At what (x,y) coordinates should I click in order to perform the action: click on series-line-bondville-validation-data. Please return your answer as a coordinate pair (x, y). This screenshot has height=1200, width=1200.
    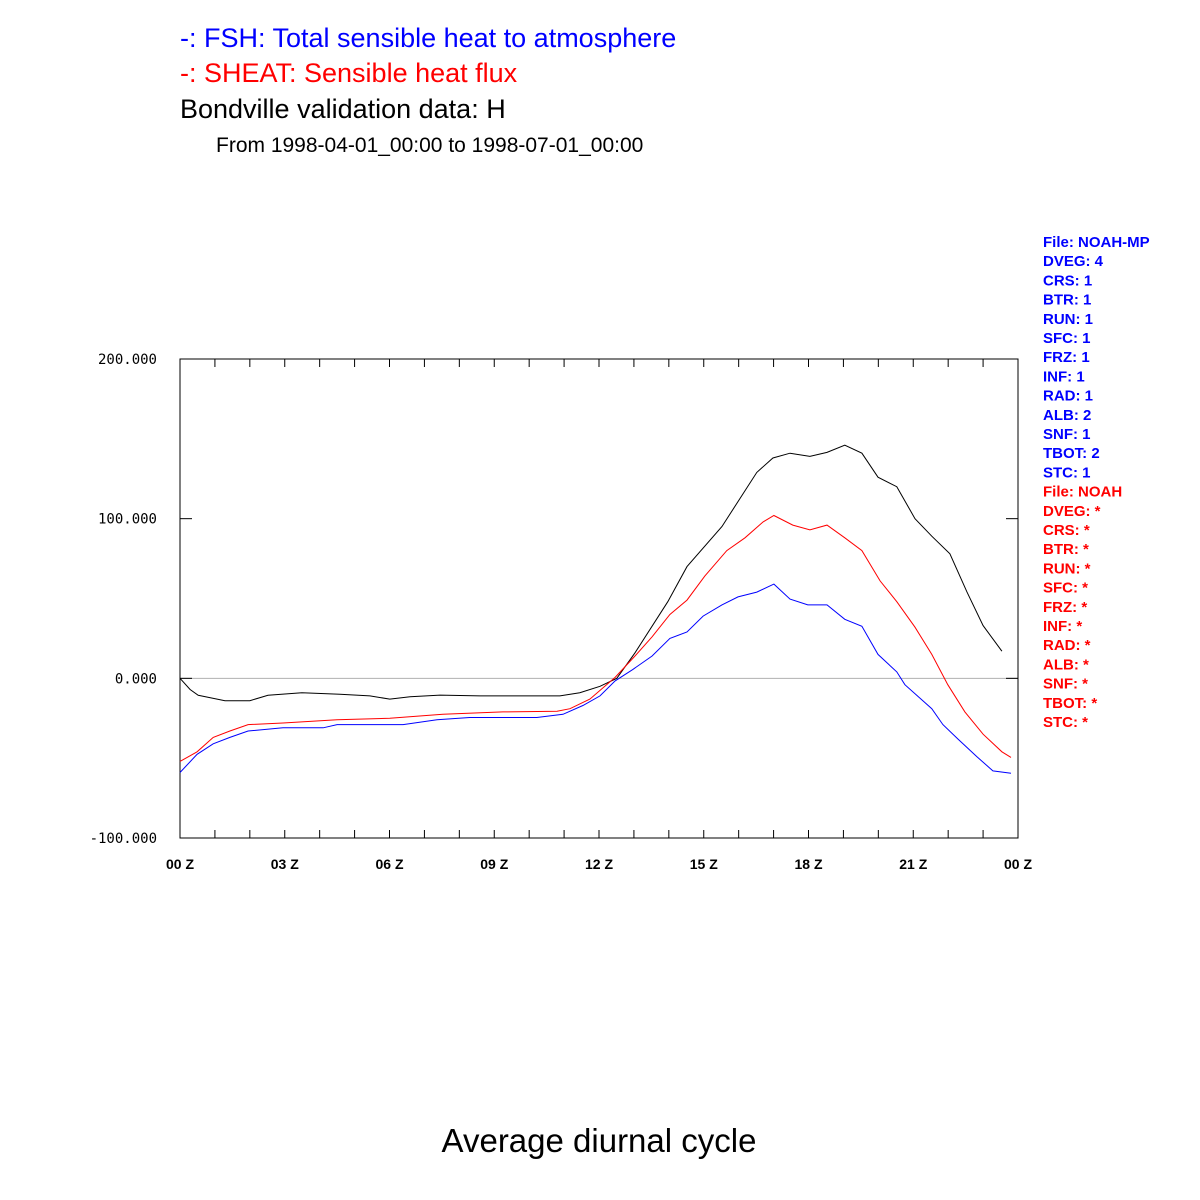
    Looking at the image, I should click on (591, 573).